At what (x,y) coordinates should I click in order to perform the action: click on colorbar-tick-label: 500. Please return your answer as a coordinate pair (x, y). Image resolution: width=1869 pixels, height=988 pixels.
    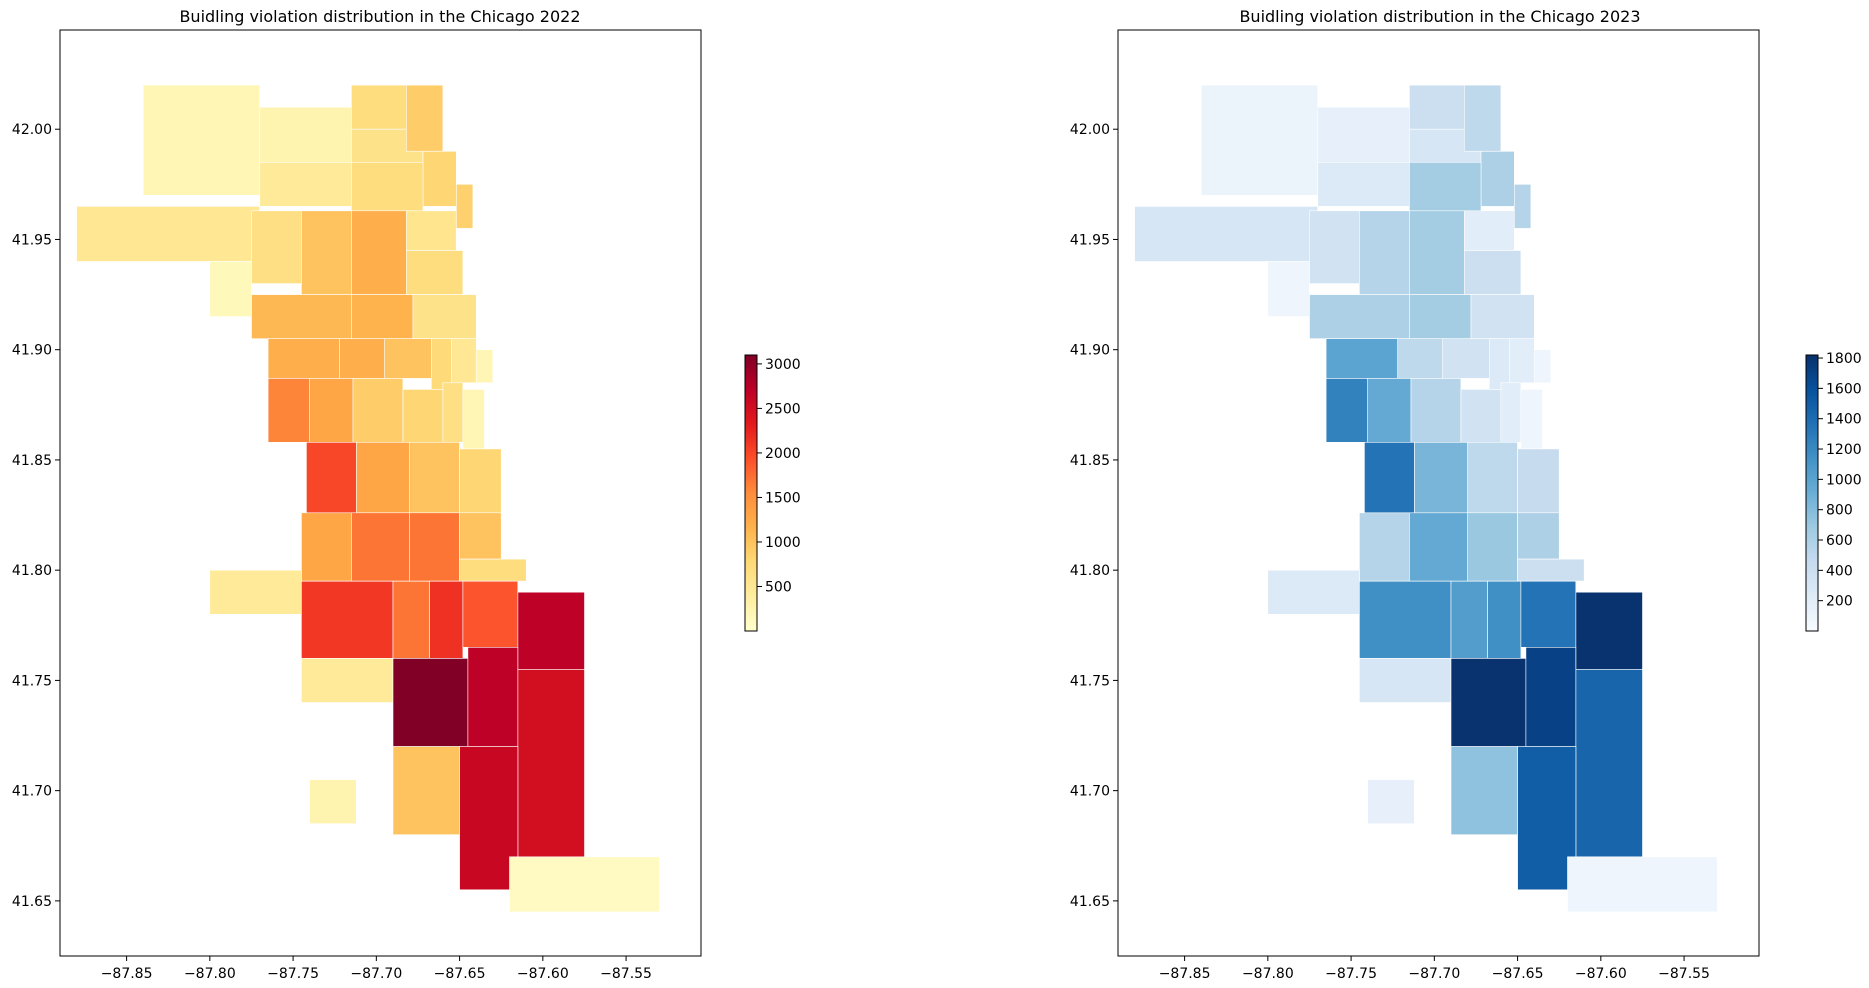
    Looking at the image, I should click on (778, 587).